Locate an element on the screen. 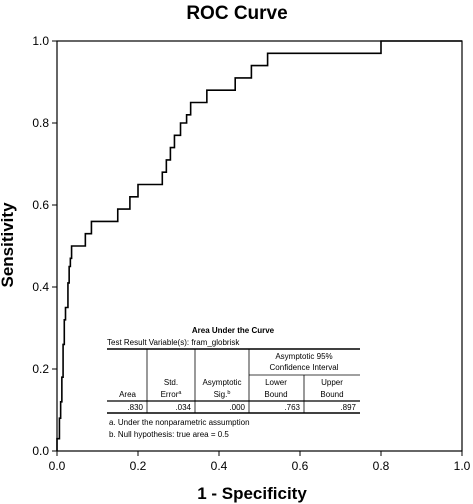 Image resolution: width=473 pixels, height=504 pixels. y-axis-title: Sensitivity is located at coordinates (8, 245).